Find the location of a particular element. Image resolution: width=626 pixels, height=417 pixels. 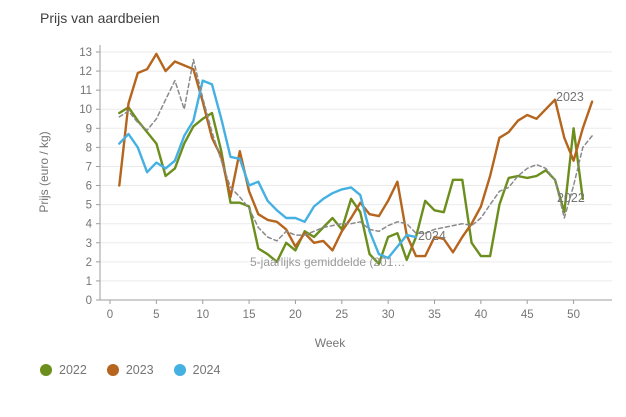

y-tick-label: 10 is located at coordinates (85, 110).